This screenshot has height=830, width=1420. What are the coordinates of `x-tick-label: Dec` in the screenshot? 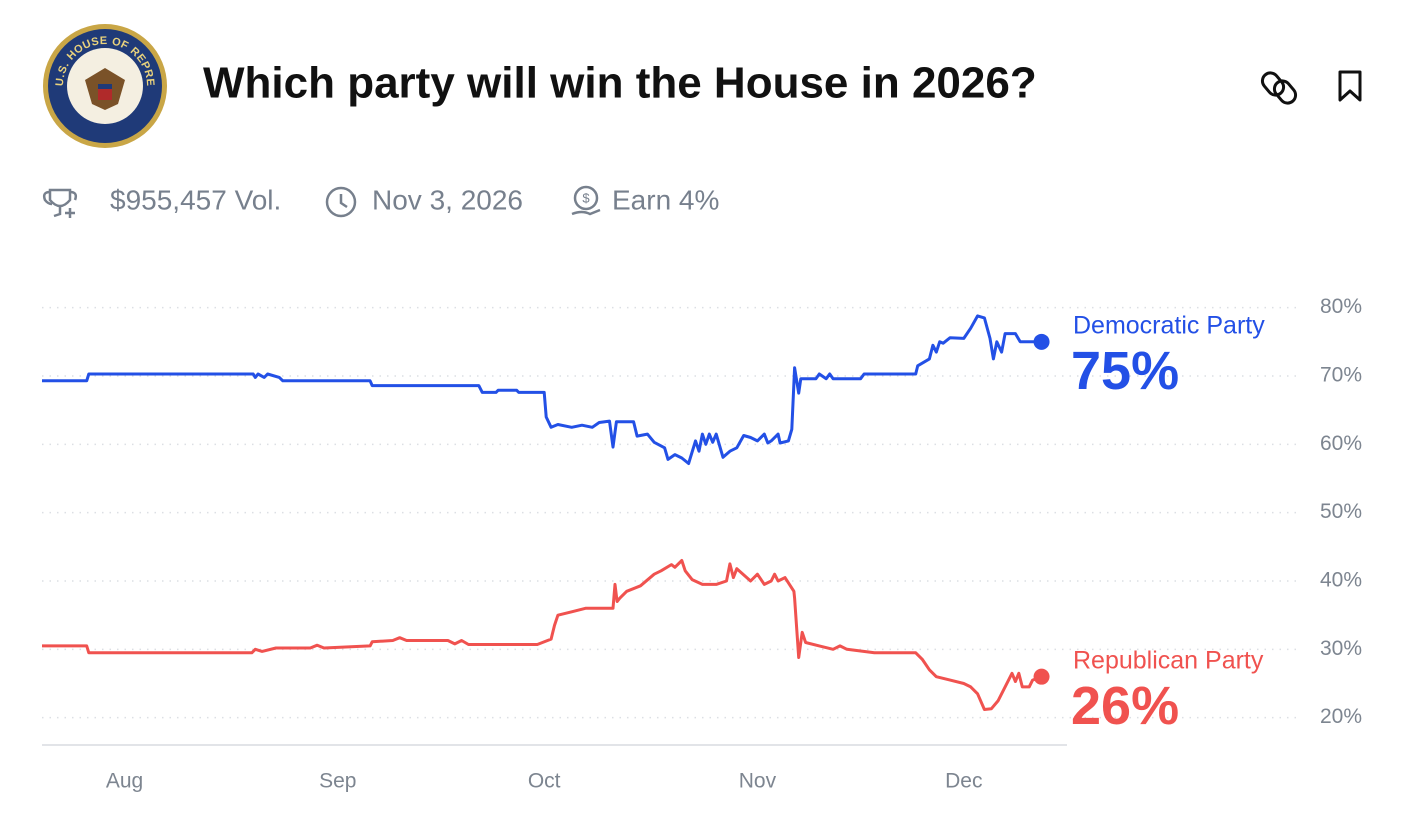 It's located at (963, 781).